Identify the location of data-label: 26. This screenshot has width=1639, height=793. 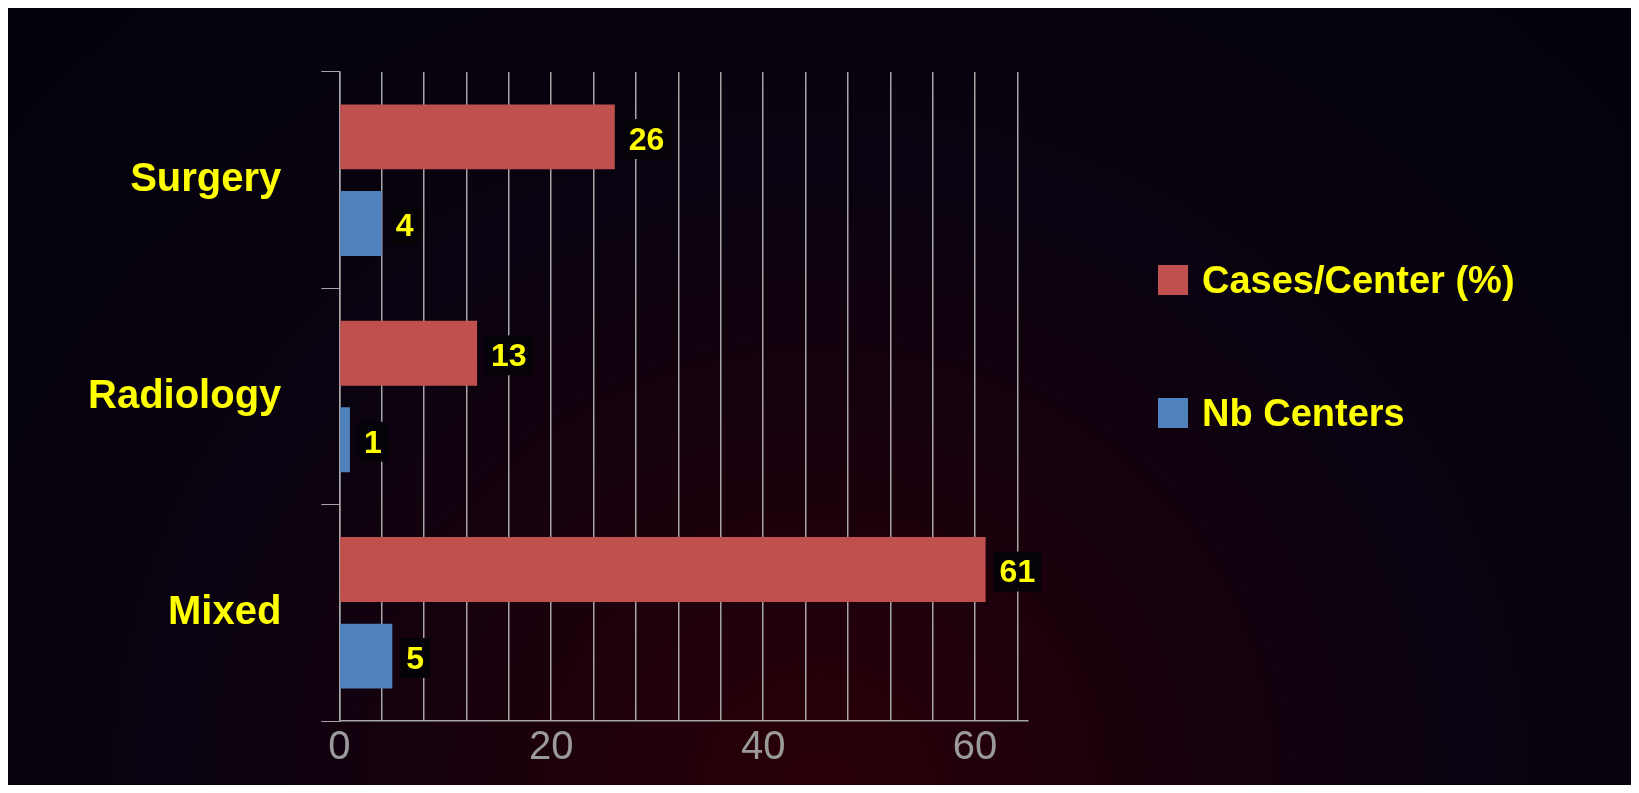
(646, 138).